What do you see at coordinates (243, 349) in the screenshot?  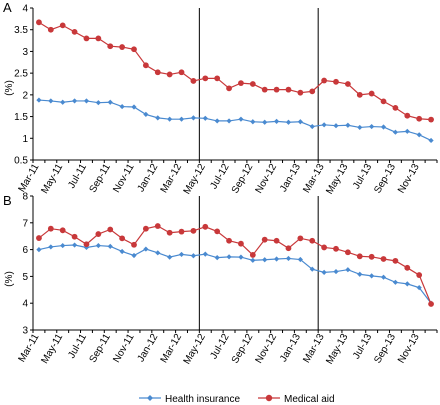 I see `panel-b-x-tick-label: Sep-12` at bounding box center [243, 349].